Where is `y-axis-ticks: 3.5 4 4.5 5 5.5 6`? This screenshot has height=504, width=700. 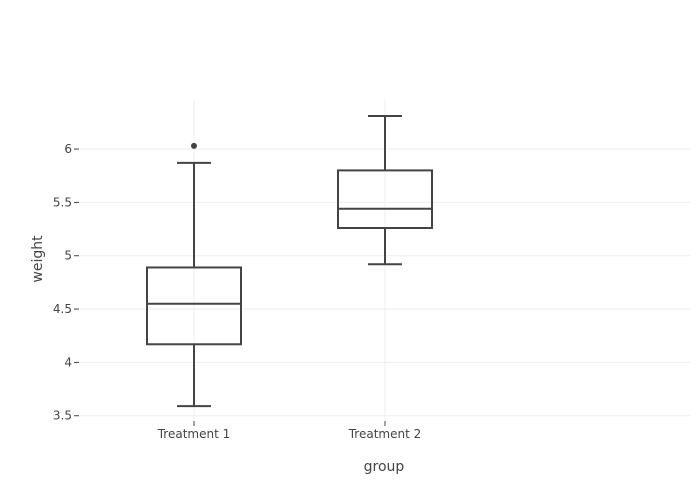
y-axis-ticks: 3.5 4 4.5 5 5.5 6 is located at coordinates (66, 282).